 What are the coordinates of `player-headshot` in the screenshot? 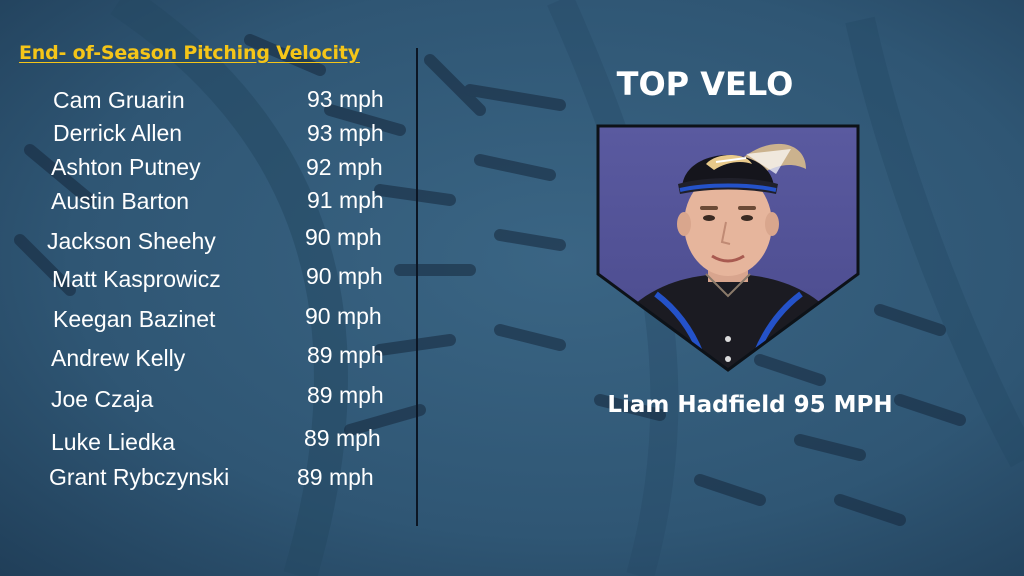 It's located at (728, 248).